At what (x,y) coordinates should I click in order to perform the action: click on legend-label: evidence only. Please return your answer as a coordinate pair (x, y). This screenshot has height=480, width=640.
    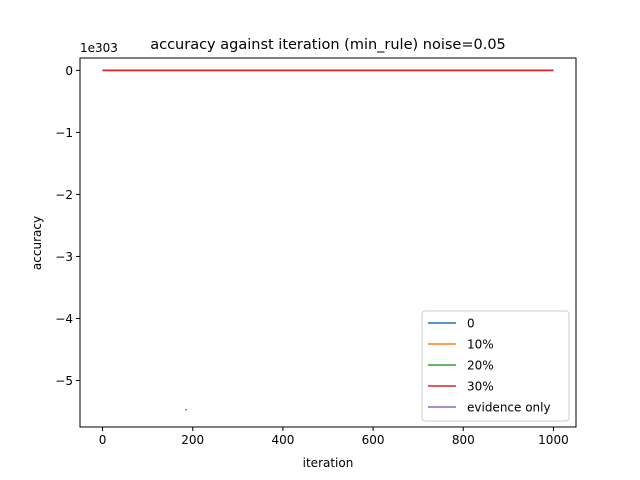
    Looking at the image, I should click on (509, 408).